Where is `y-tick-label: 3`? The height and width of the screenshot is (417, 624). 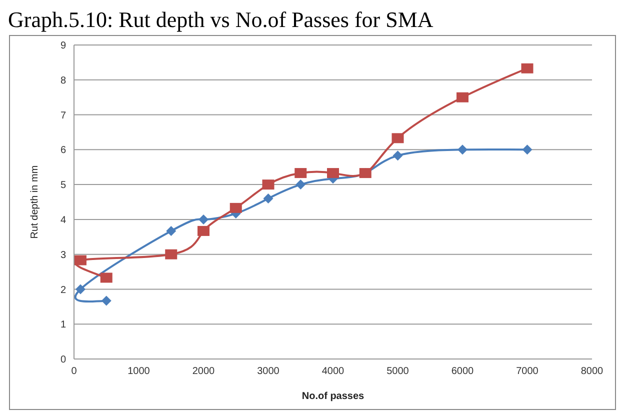 y-tick-label: 3 is located at coordinates (63, 255).